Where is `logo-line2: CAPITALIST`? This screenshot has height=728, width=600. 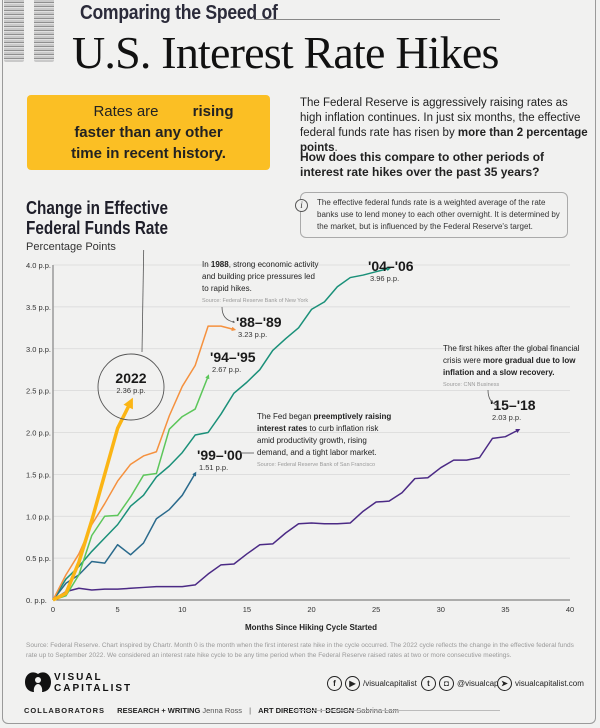 logo-line2: CAPITALIST is located at coordinates (93, 688).